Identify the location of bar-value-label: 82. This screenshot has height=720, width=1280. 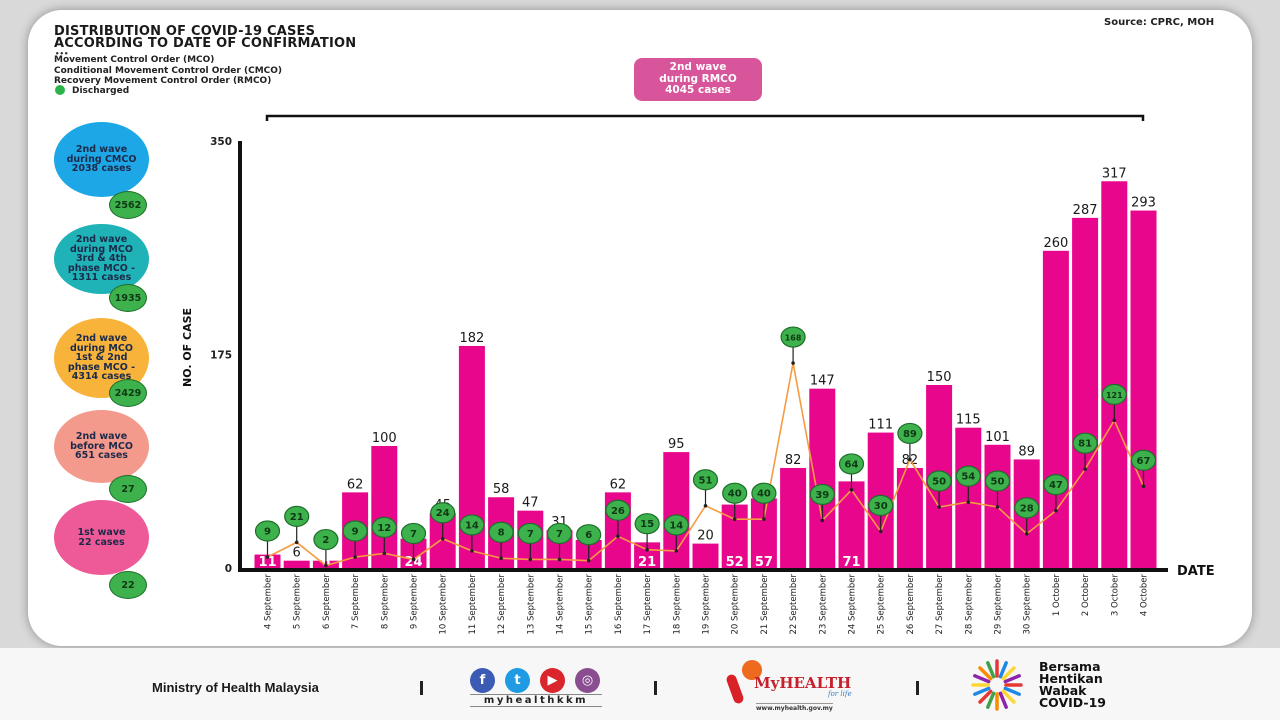
(793, 460).